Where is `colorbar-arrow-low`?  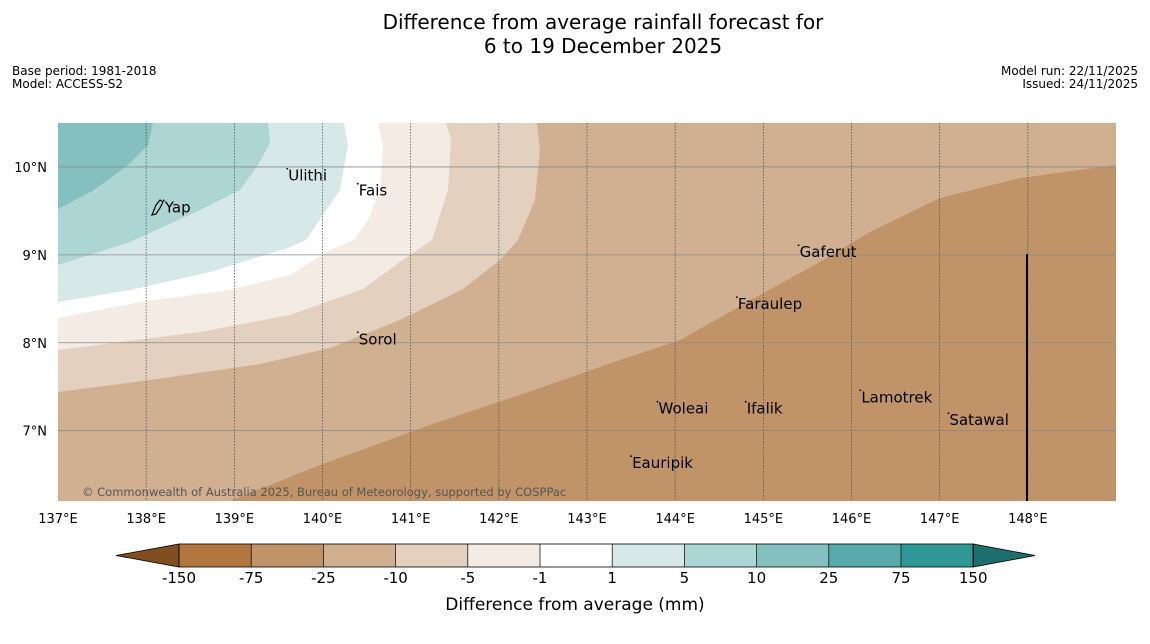 colorbar-arrow-low is located at coordinates (147, 555).